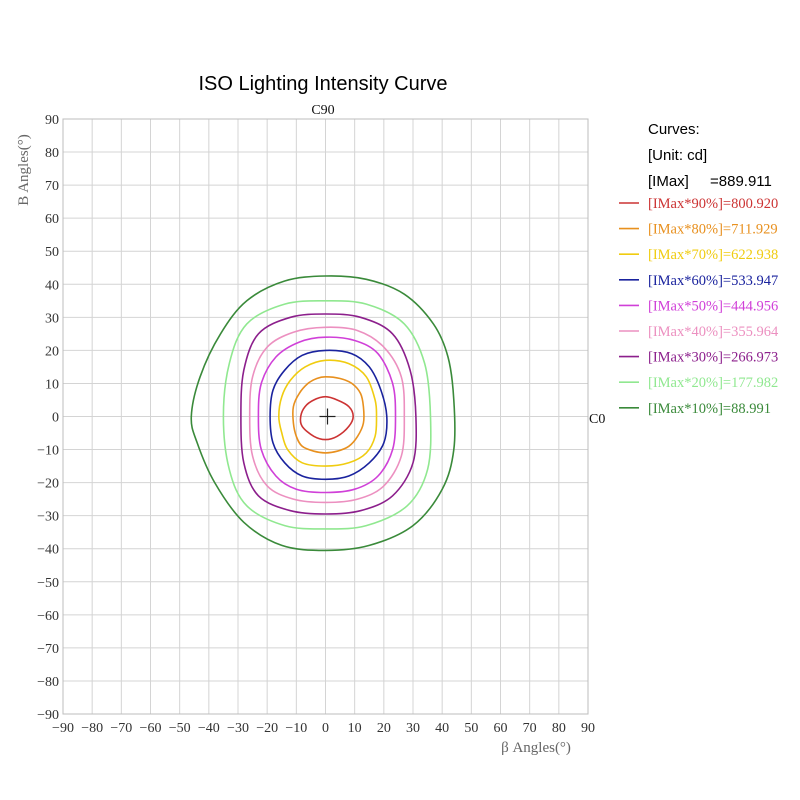  Describe the element at coordinates (713, 204) in the screenshot. I see `legend-entry: [IMax*90%]=800.920` at that location.